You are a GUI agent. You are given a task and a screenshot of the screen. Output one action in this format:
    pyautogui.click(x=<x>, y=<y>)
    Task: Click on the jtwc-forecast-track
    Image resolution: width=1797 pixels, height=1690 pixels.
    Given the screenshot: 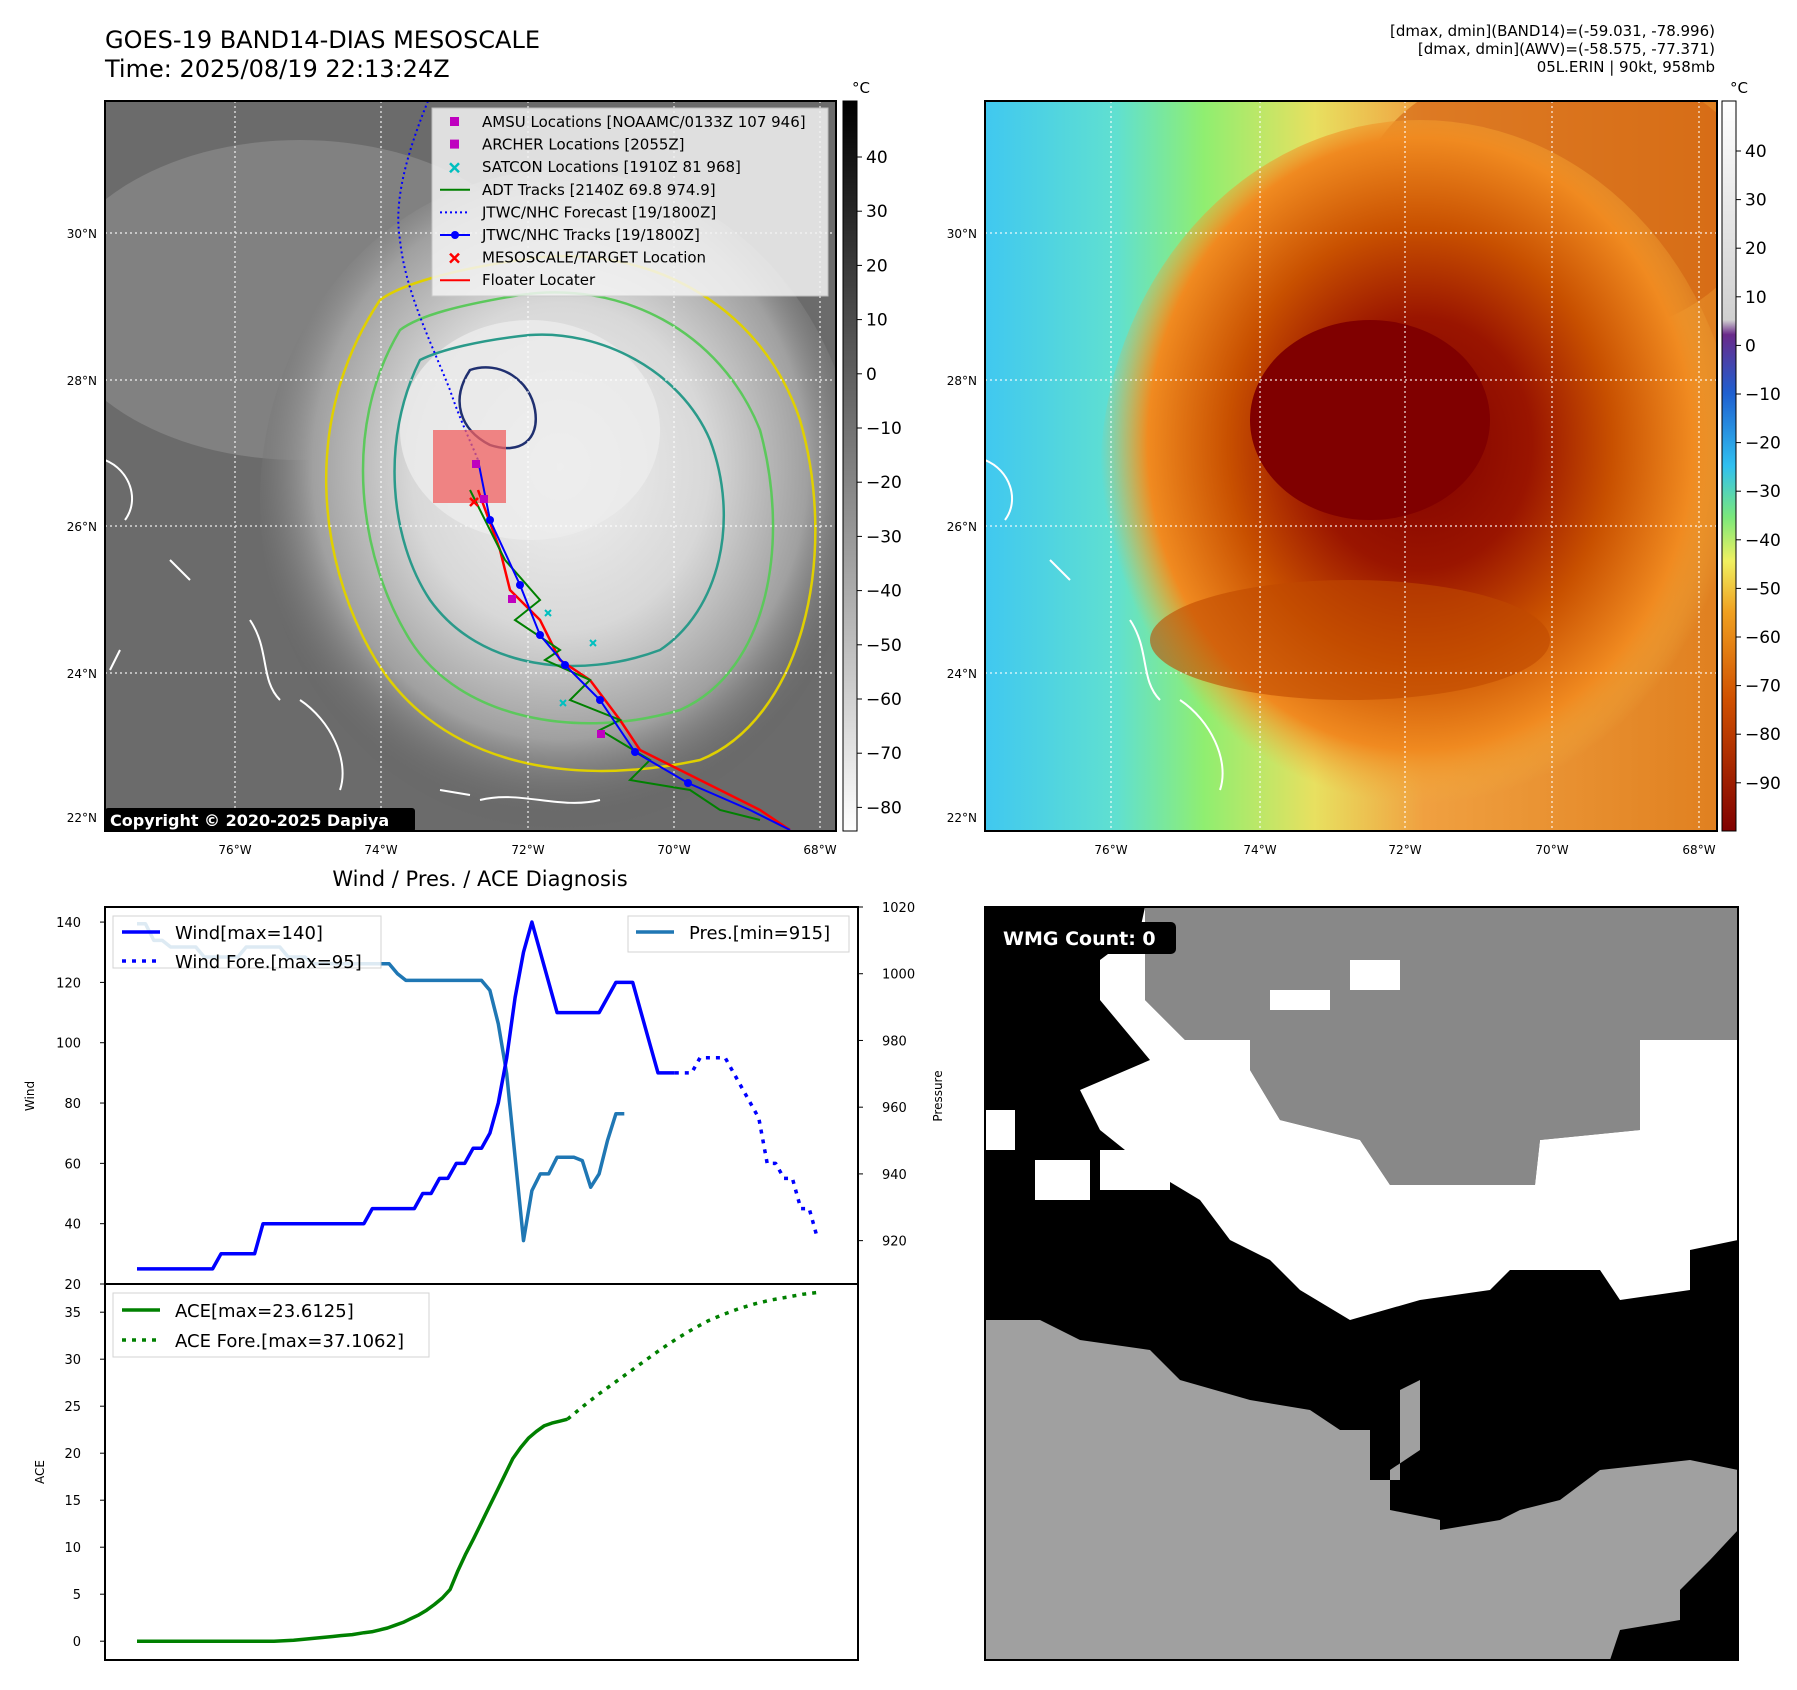 What is the action you would take?
    pyautogui.click(x=438, y=281)
    